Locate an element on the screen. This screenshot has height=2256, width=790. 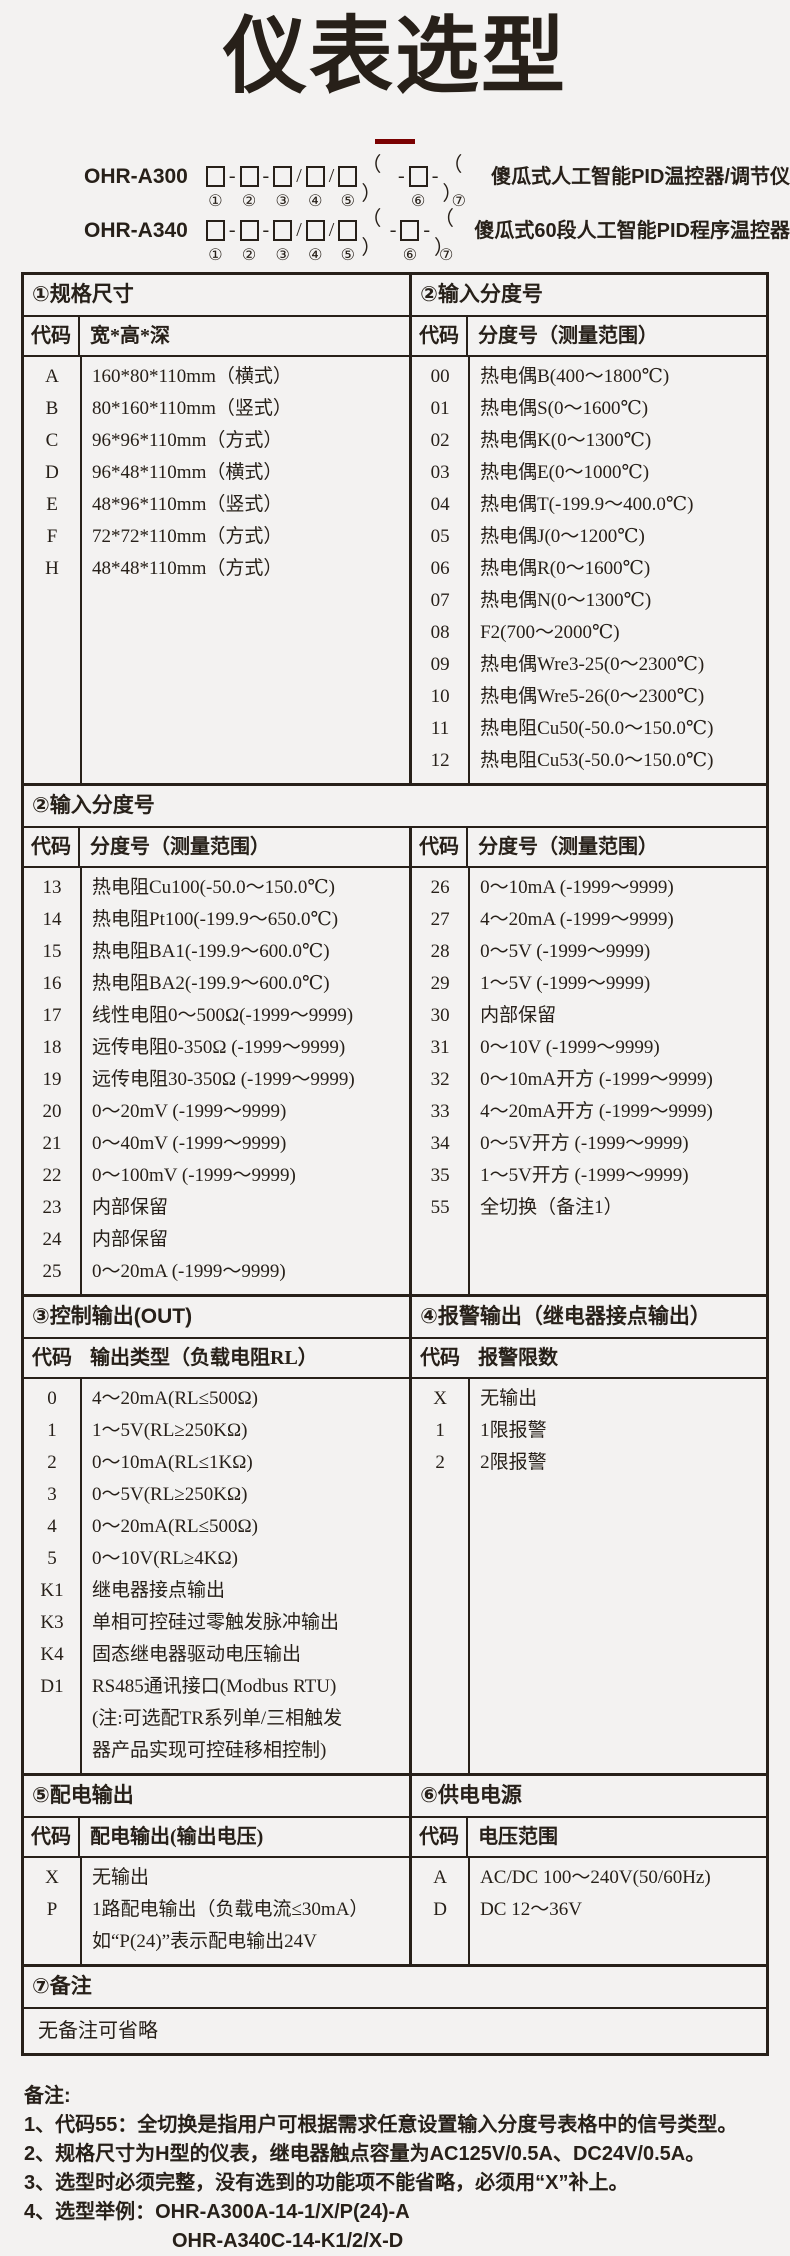
row-label: 4～20mA(RL≤500Ω) is located at coordinates (175, 1398).